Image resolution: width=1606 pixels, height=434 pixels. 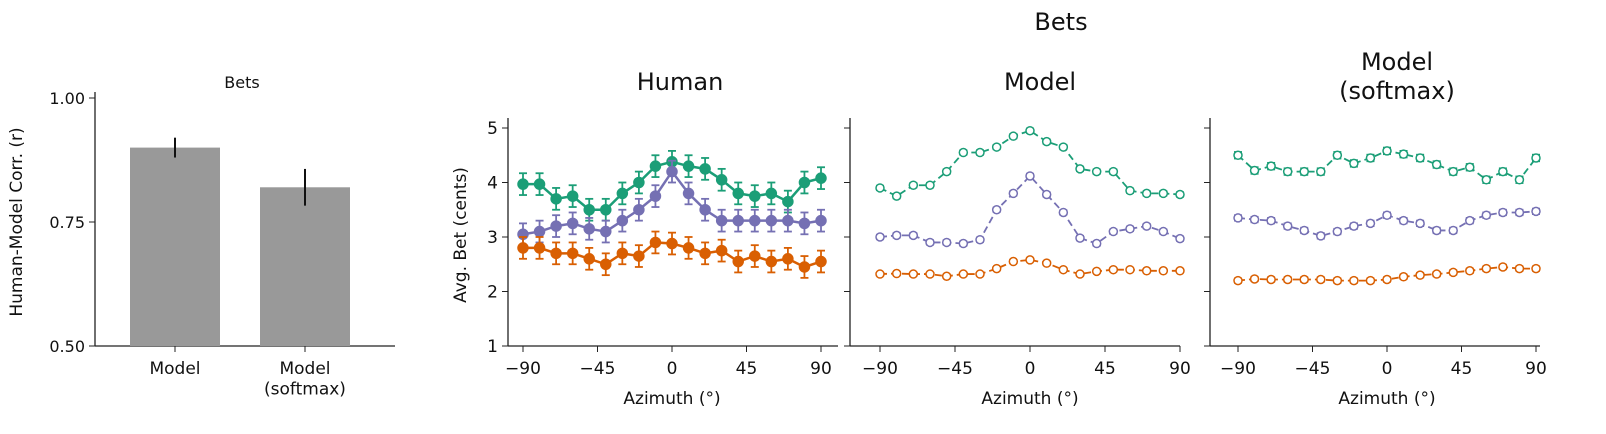 What do you see at coordinates (67, 222) in the screenshot?
I see `y-tick-label: 0.75` at bounding box center [67, 222].